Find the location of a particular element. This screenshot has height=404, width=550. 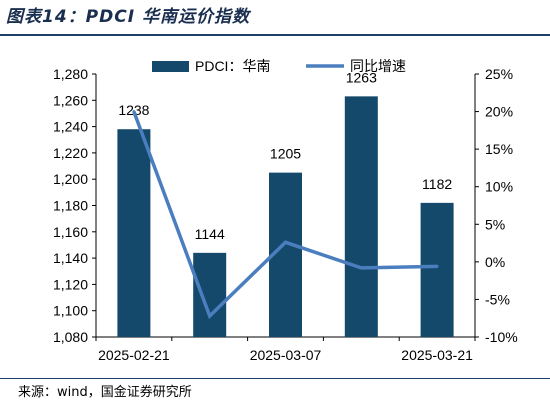

bar-value-label: 1205 is located at coordinates (285, 154).